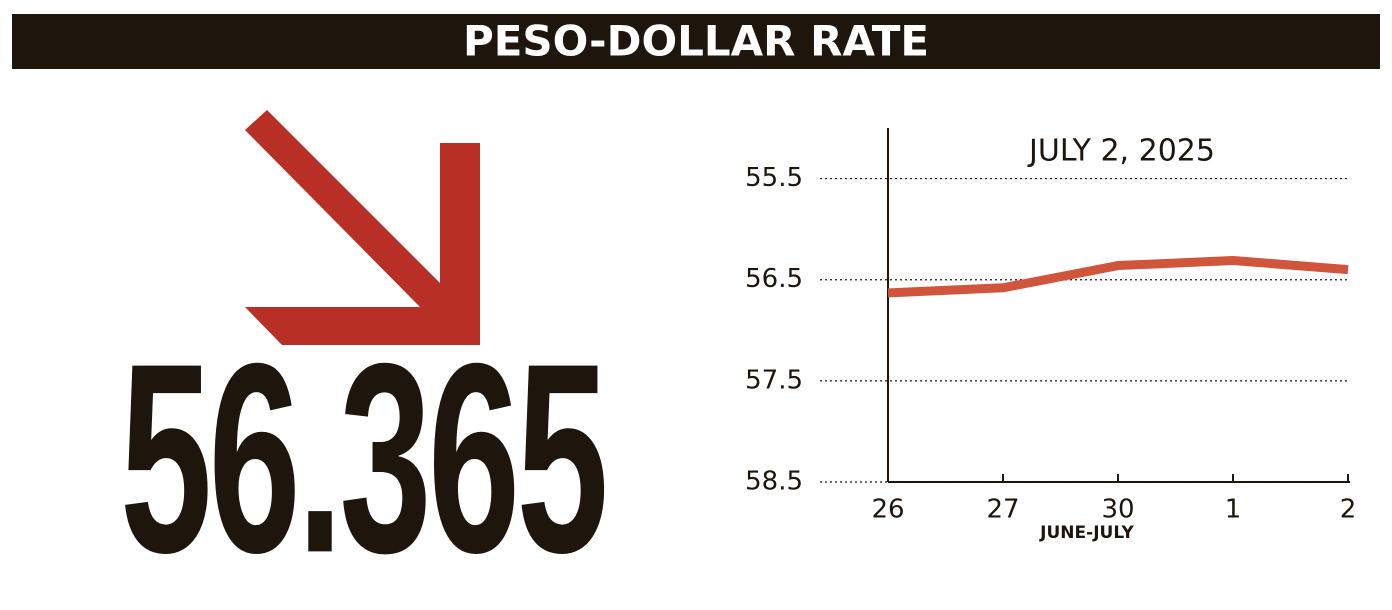 This screenshot has width=1392, height=610. What do you see at coordinates (887, 510) in the screenshot?
I see `x-tick-label: 26` at bounding box center [887, 510].